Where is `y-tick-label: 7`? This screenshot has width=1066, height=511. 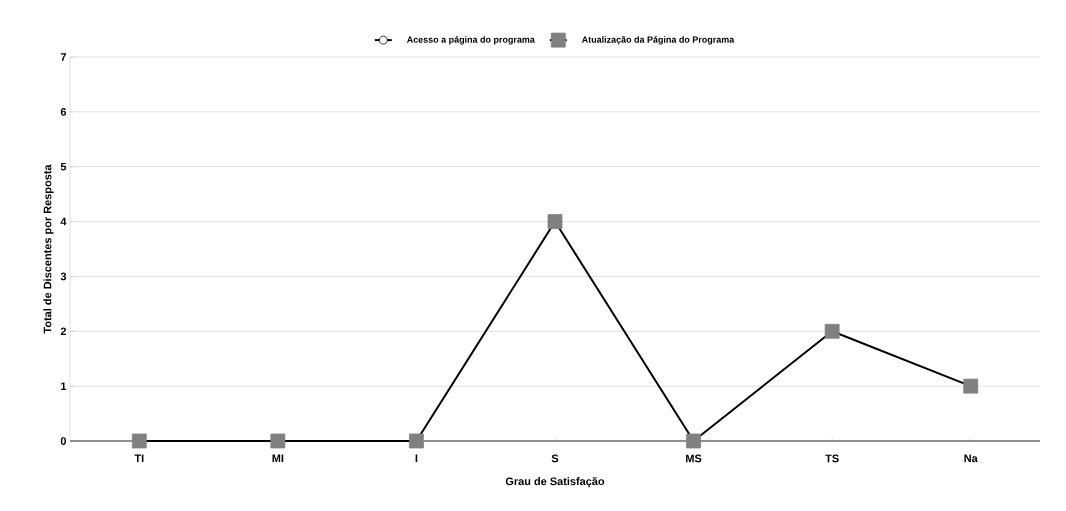
y-tick-label: 7 is located at coordinates (63, 57).